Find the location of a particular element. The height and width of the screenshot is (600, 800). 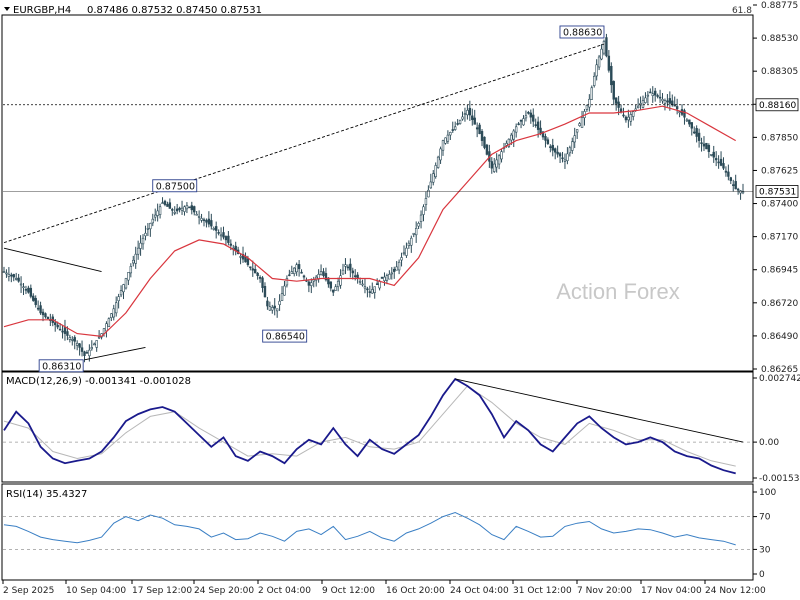

dropdown-arrow-icon is located at coordinates (7, 9).